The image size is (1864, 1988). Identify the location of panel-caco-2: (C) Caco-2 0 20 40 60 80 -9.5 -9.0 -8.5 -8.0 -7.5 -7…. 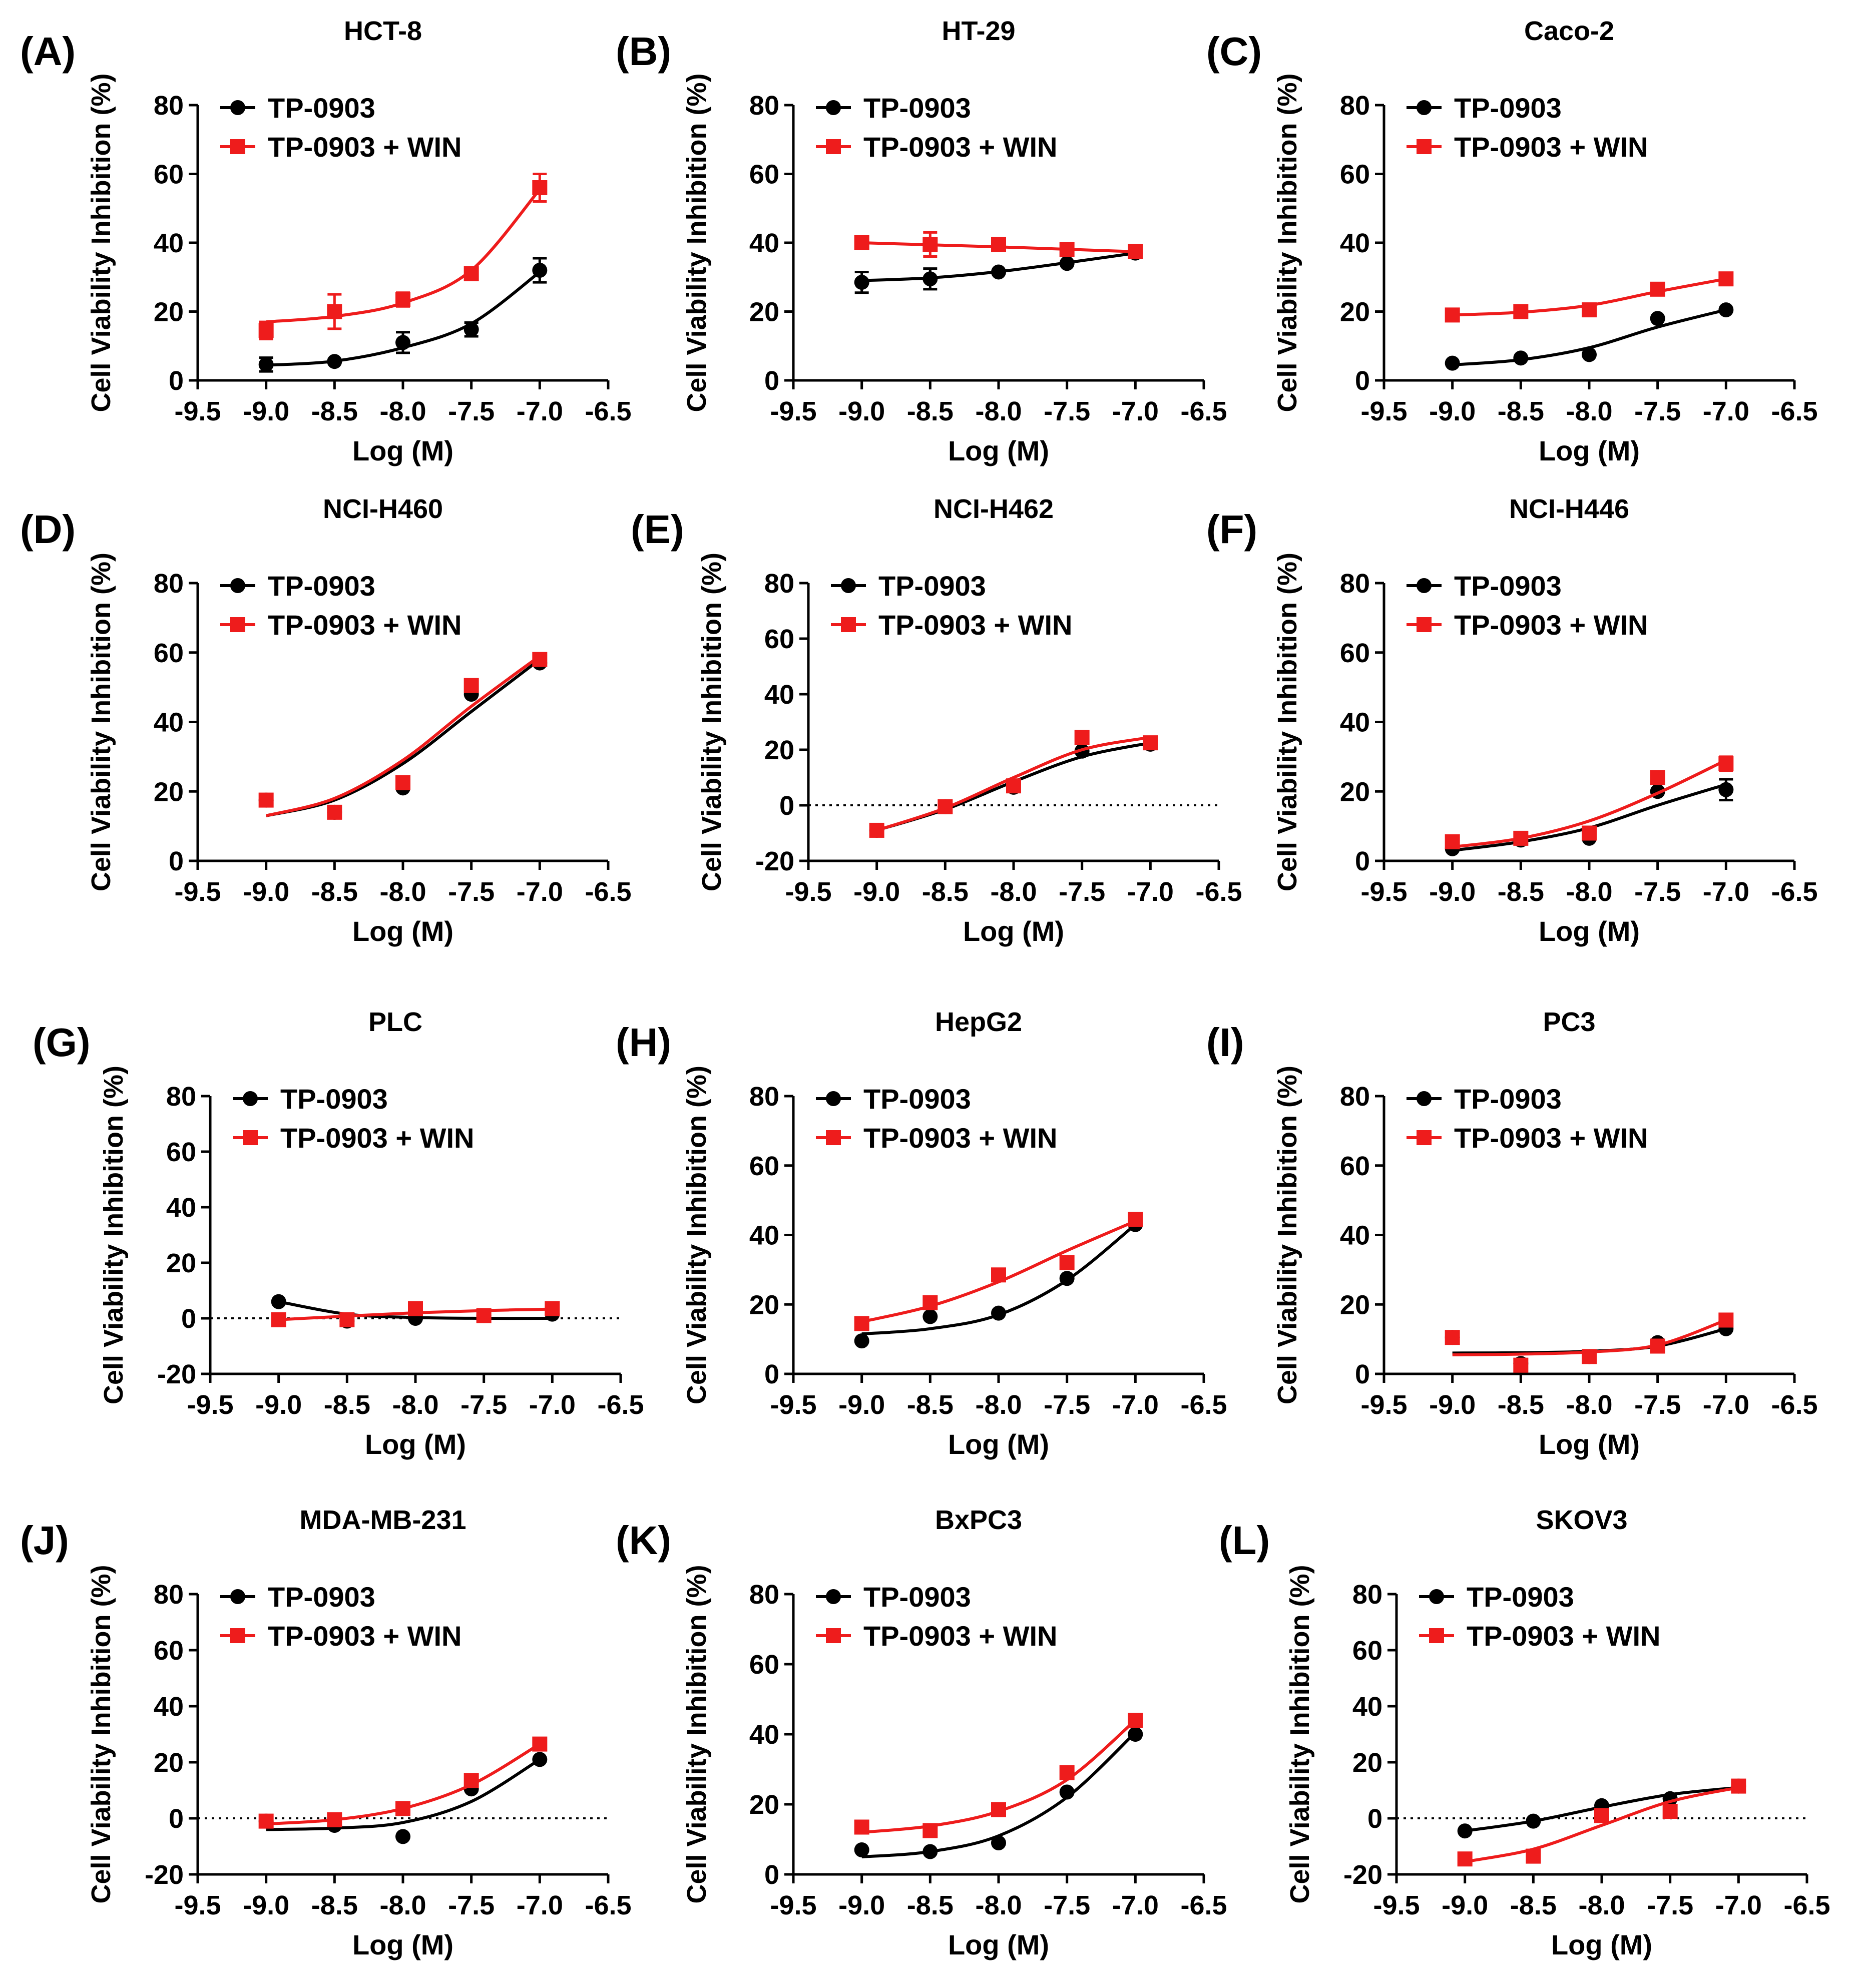
(1512, 241).